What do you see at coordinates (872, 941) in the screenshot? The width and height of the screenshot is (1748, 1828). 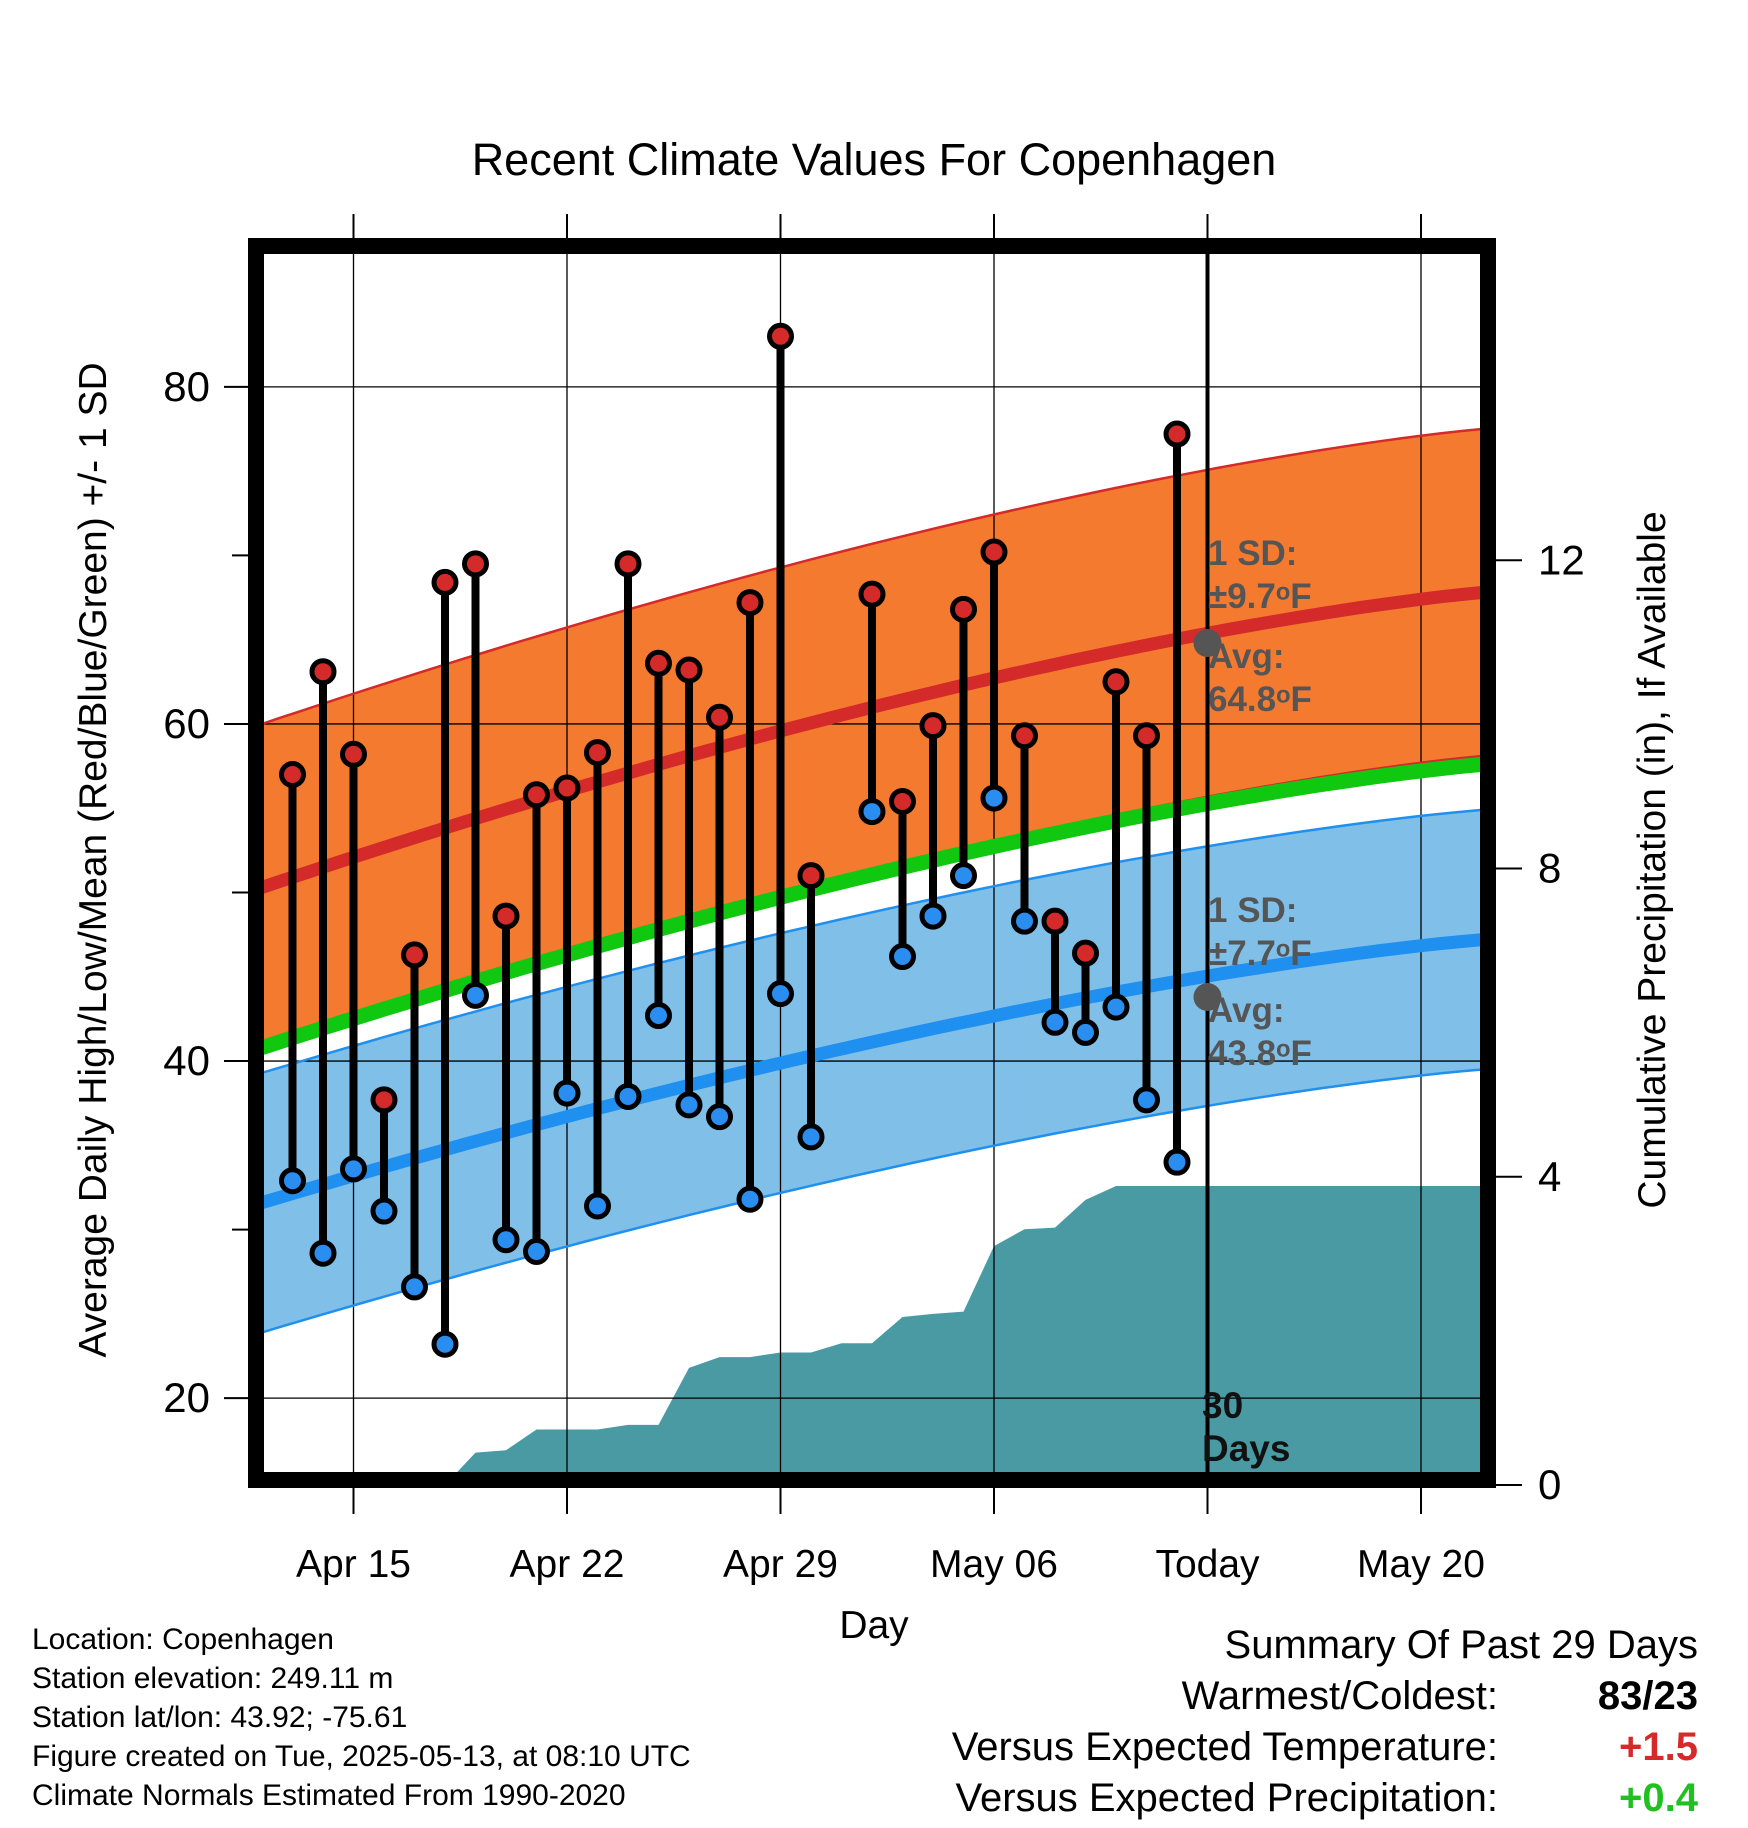 I see `low-plus-sd-line` at bounding box center [872, 941].